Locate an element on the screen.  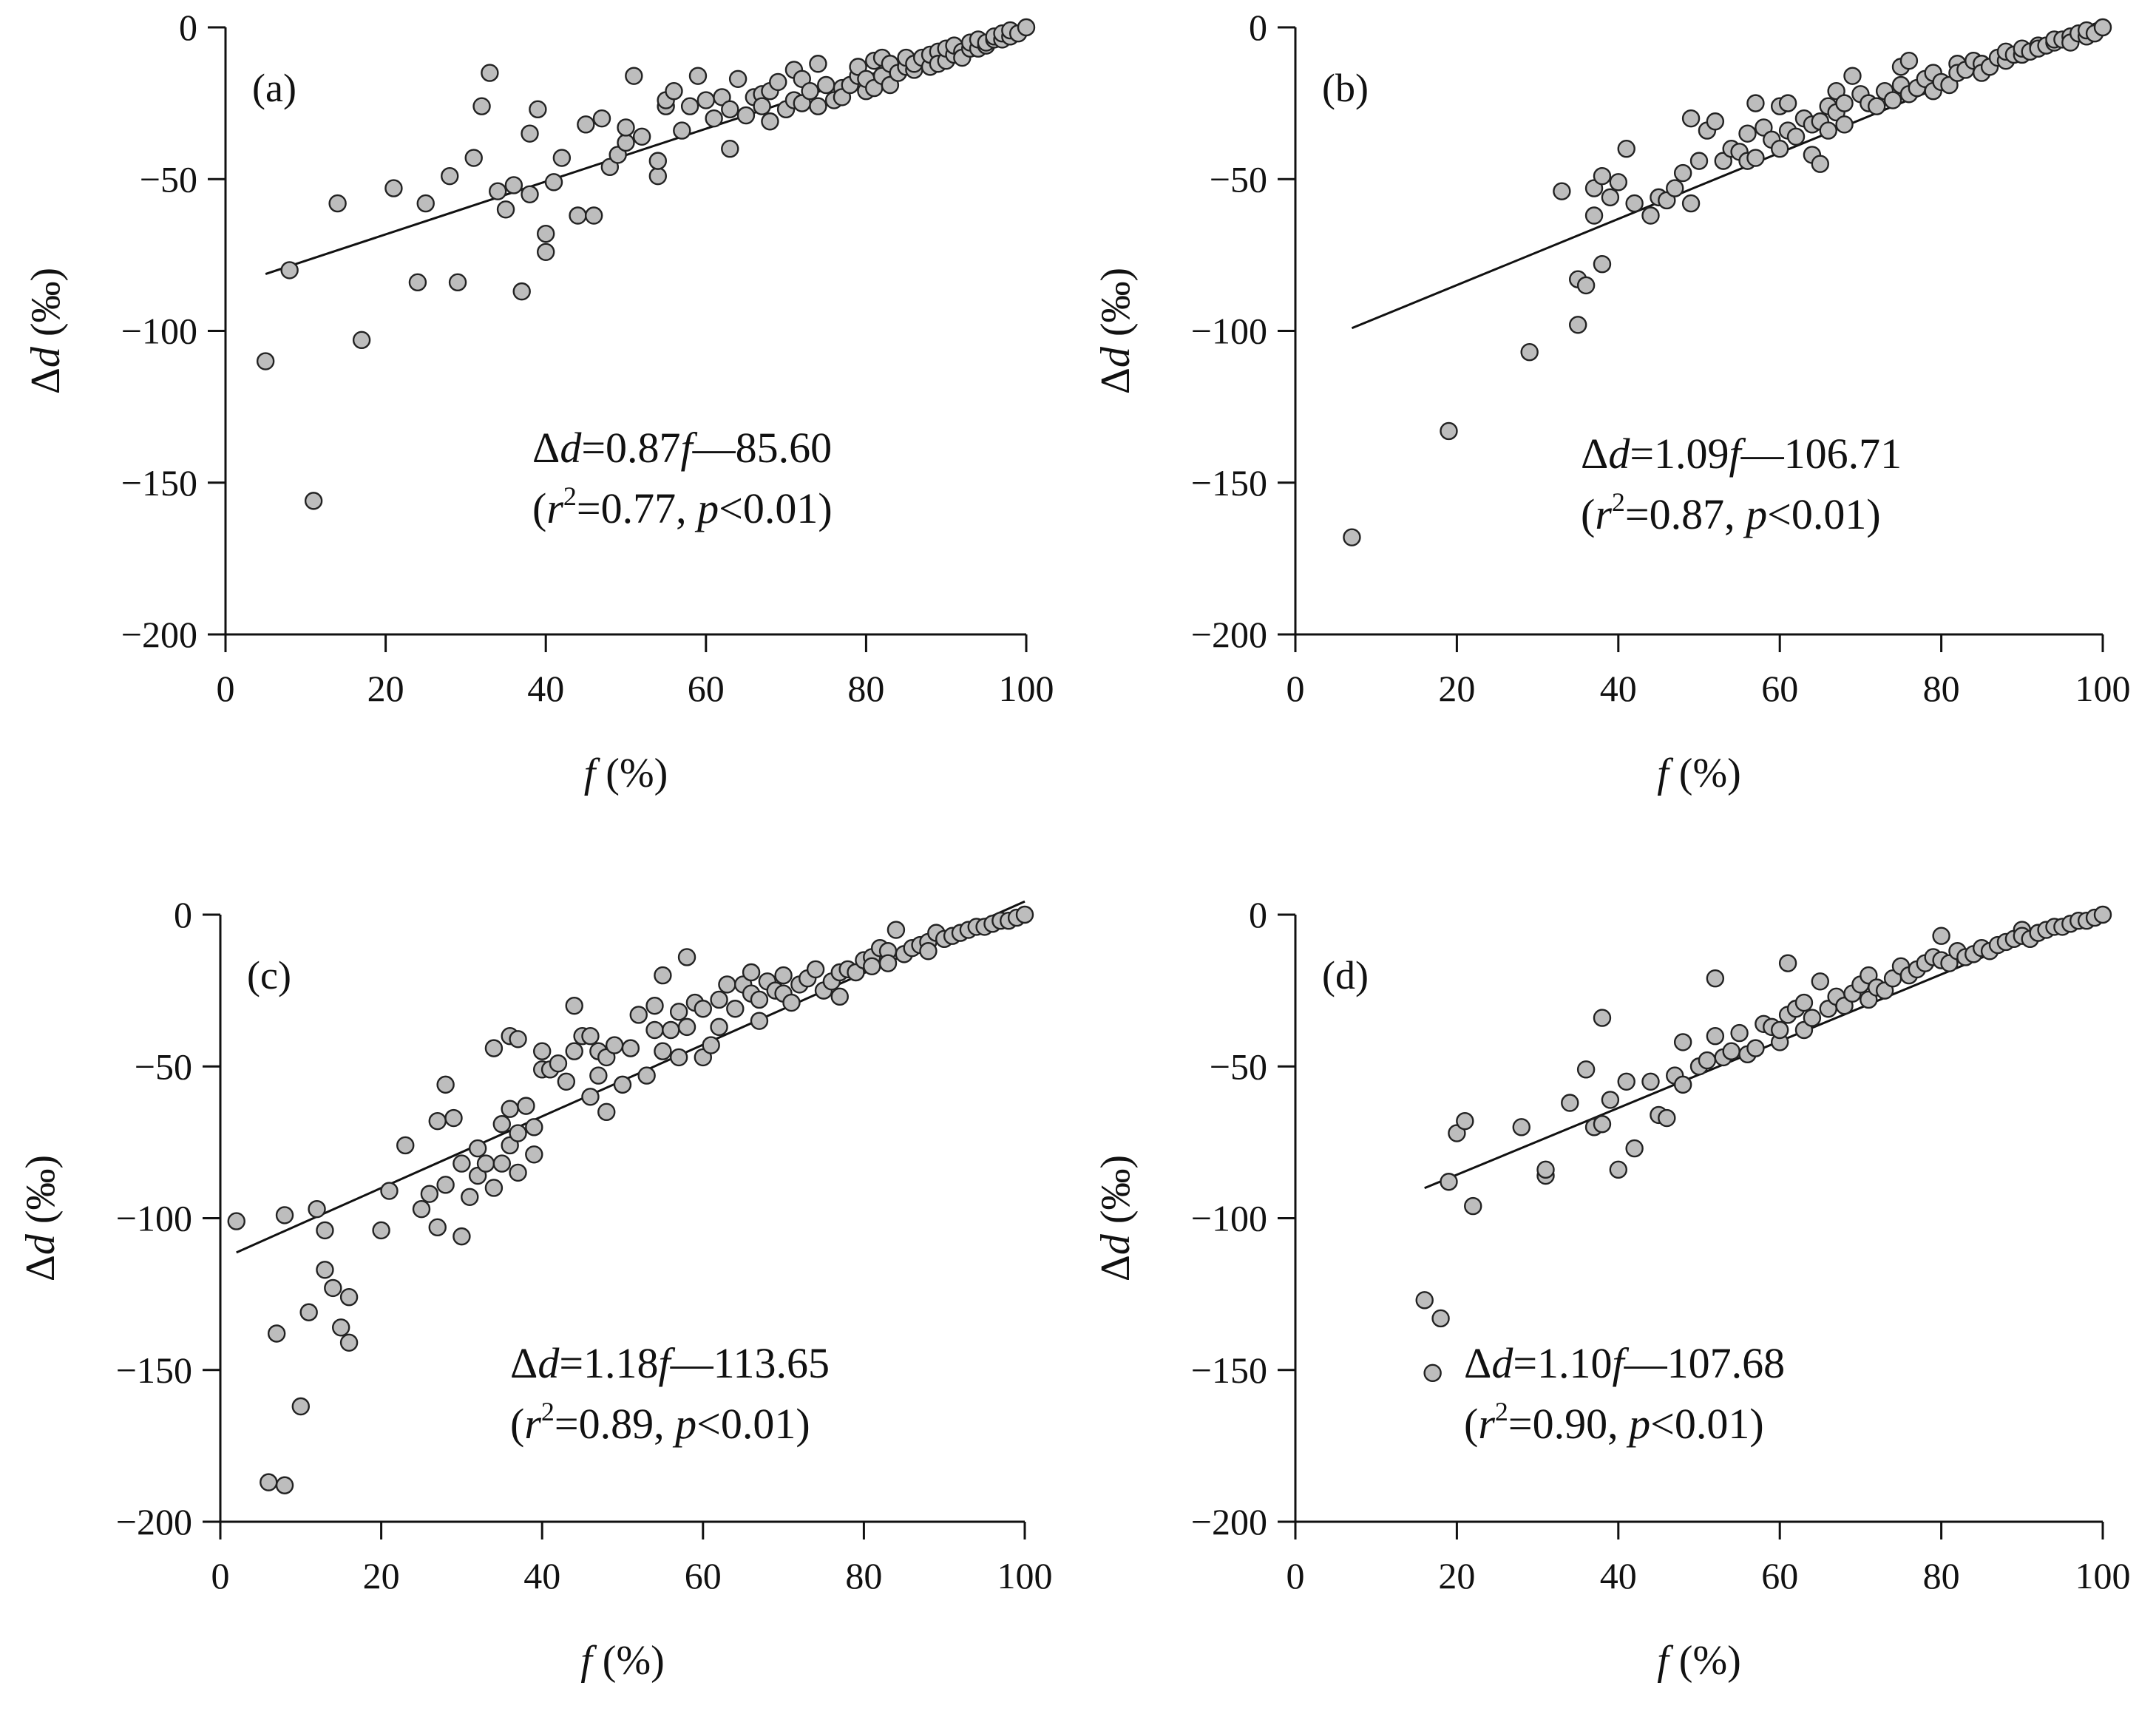
regression-stats: (r2=0.77, p<0.01) is located at coordinates (682, 506).